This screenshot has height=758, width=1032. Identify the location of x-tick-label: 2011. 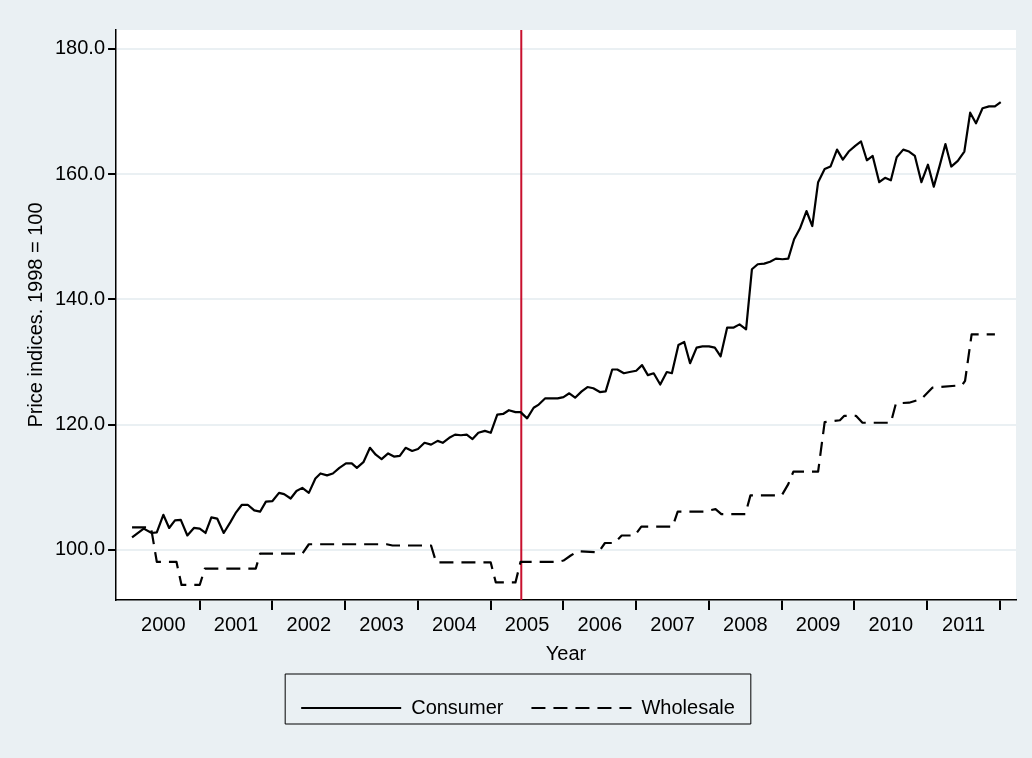
(964, 623).